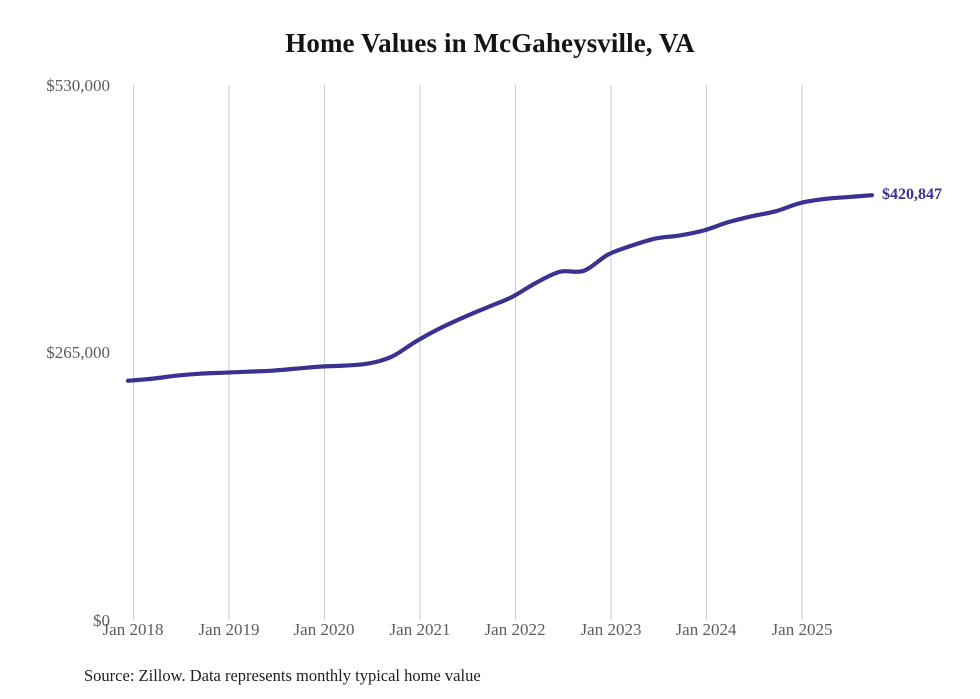 This screenshot has width=980, height=699. Describe the element at coordinates (706, 629) in the screenshot. I see `x-axis-tick-label: Jan 2024` at that location.